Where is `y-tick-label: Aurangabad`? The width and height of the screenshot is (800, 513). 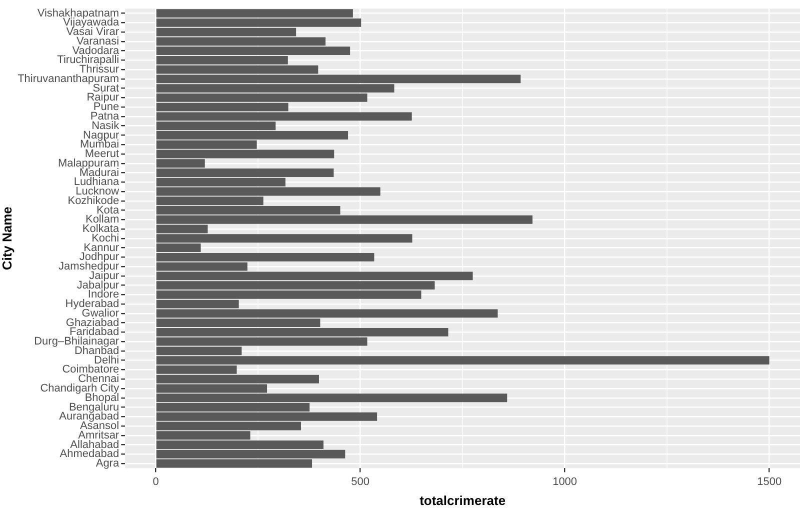 y-tick-label: Aurangabad is located at coordinates (89, 416).